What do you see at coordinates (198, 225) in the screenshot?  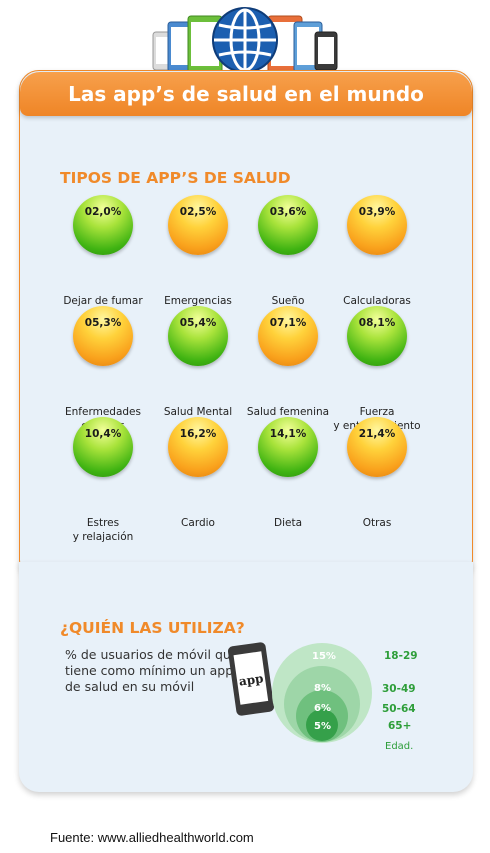 I see `app-type-orb: 02,5%` at bounding box center [198, 225].